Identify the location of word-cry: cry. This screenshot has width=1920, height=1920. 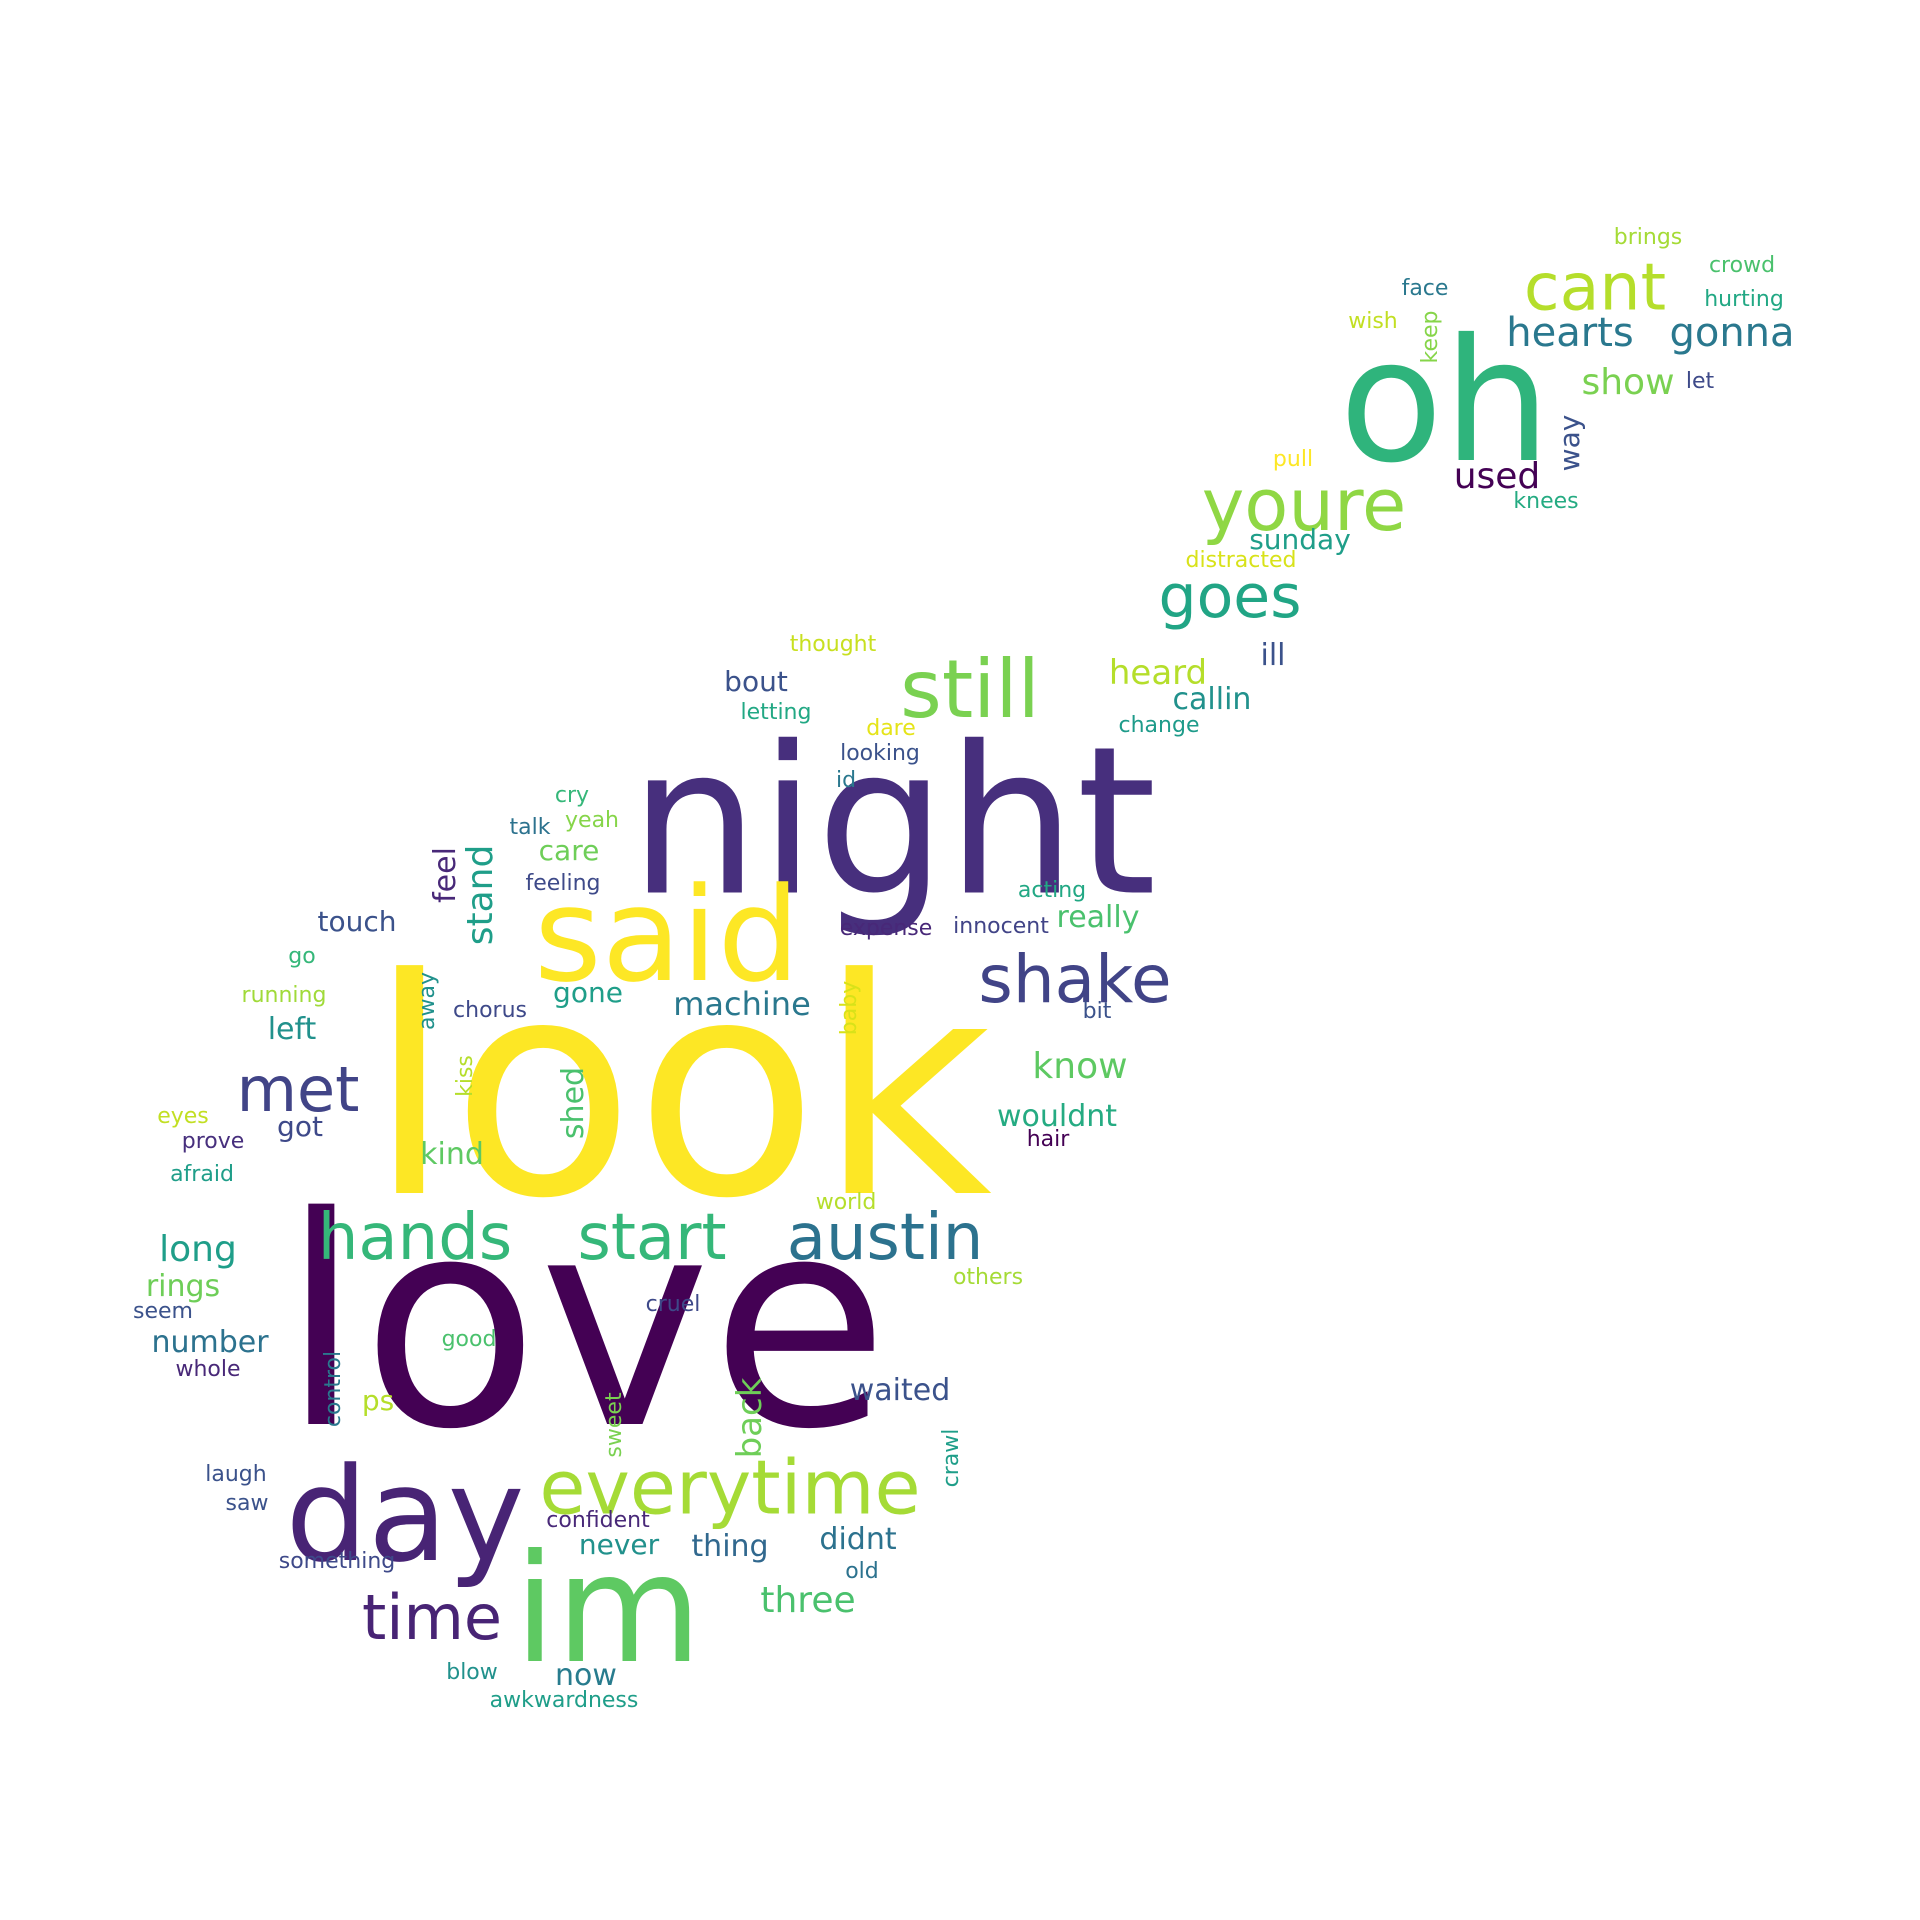
(572, 795).